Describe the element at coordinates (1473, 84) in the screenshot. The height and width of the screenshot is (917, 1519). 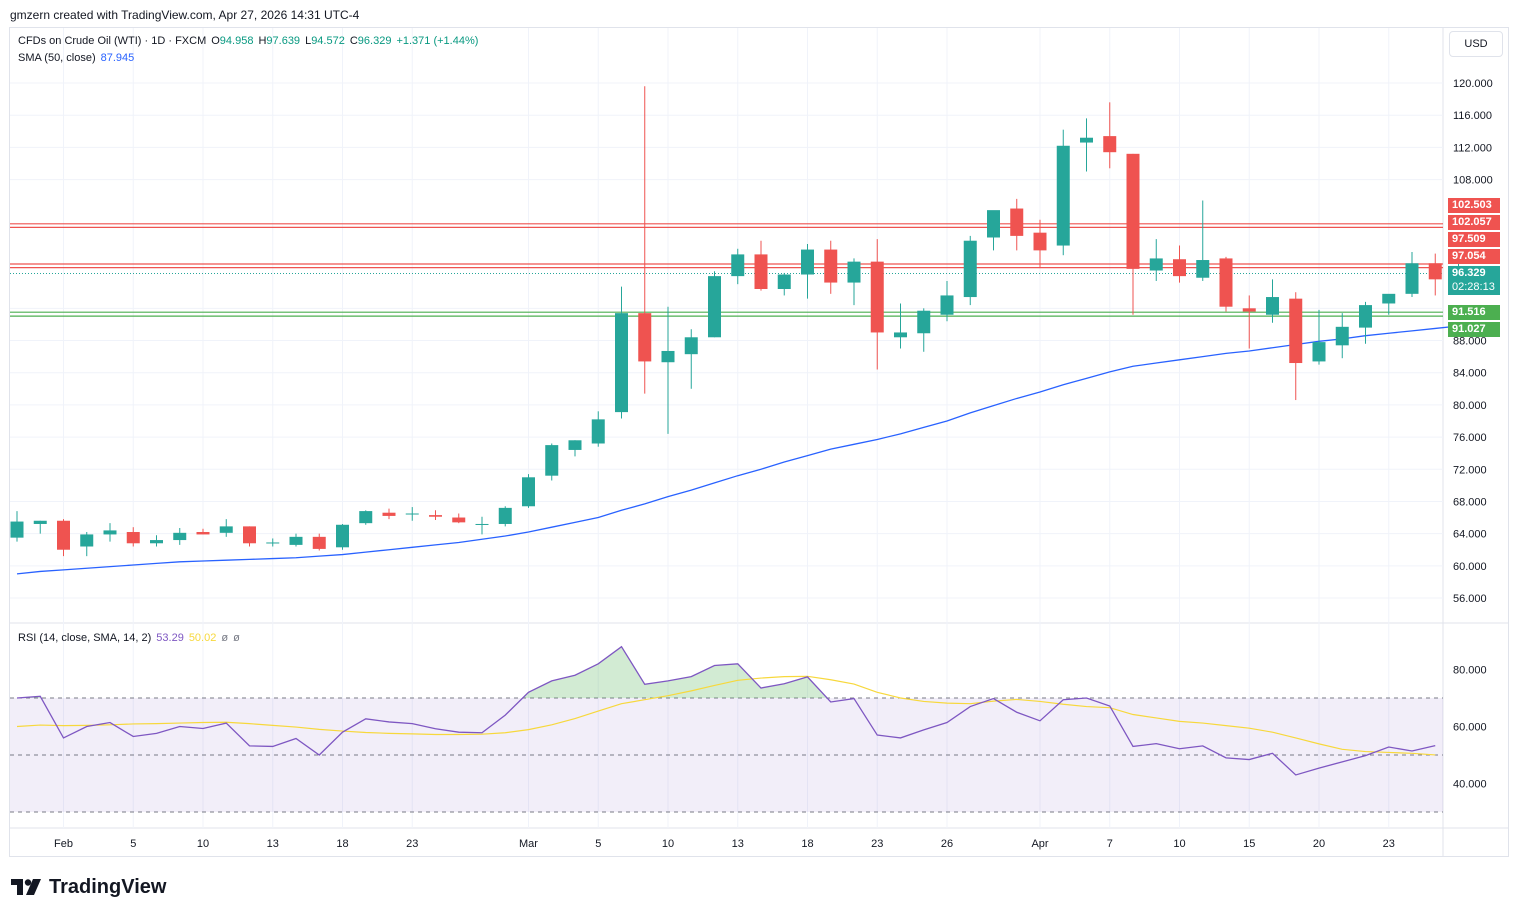
I see `price-tick-label: 120.000` at that location.